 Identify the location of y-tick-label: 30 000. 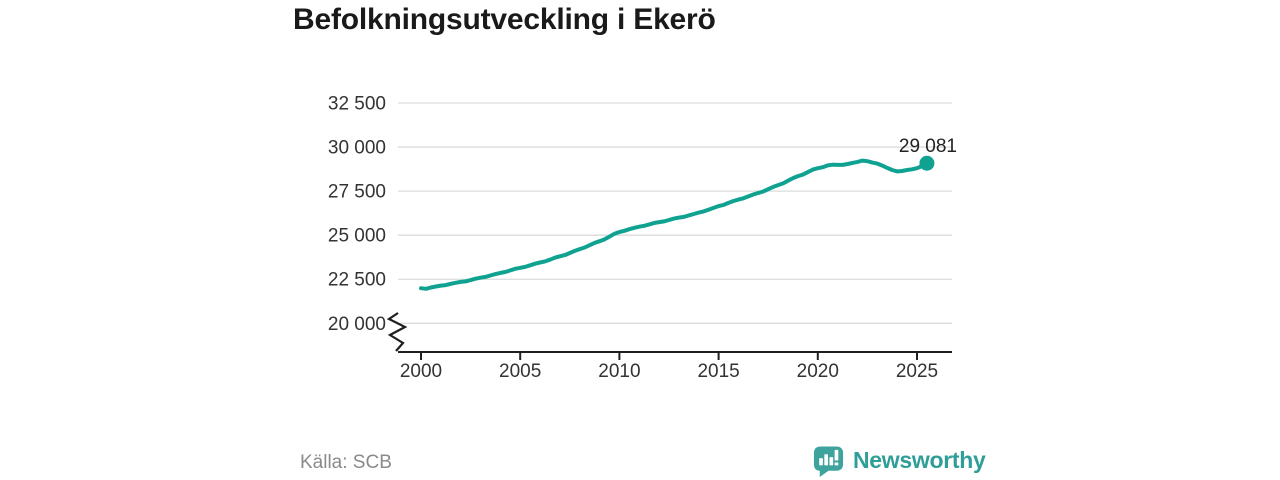
(357, 148).